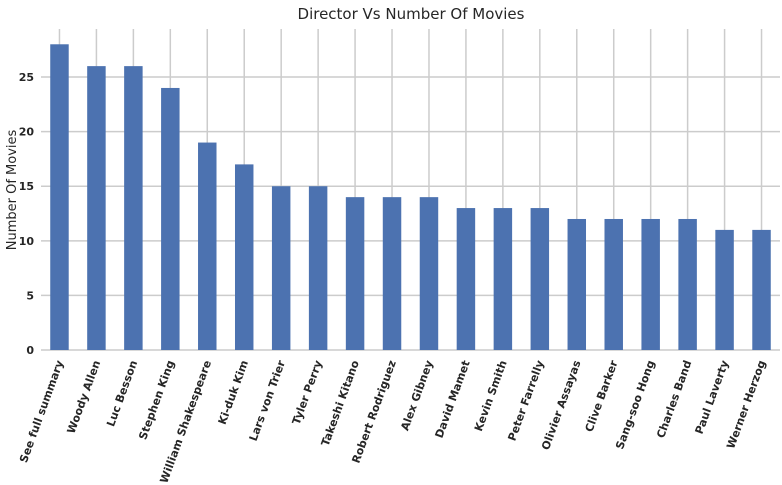  What do you see at coordinates (26, 186) in the screenshot?
I see `y-tick-label: 15` at bounding box center [26, 186].